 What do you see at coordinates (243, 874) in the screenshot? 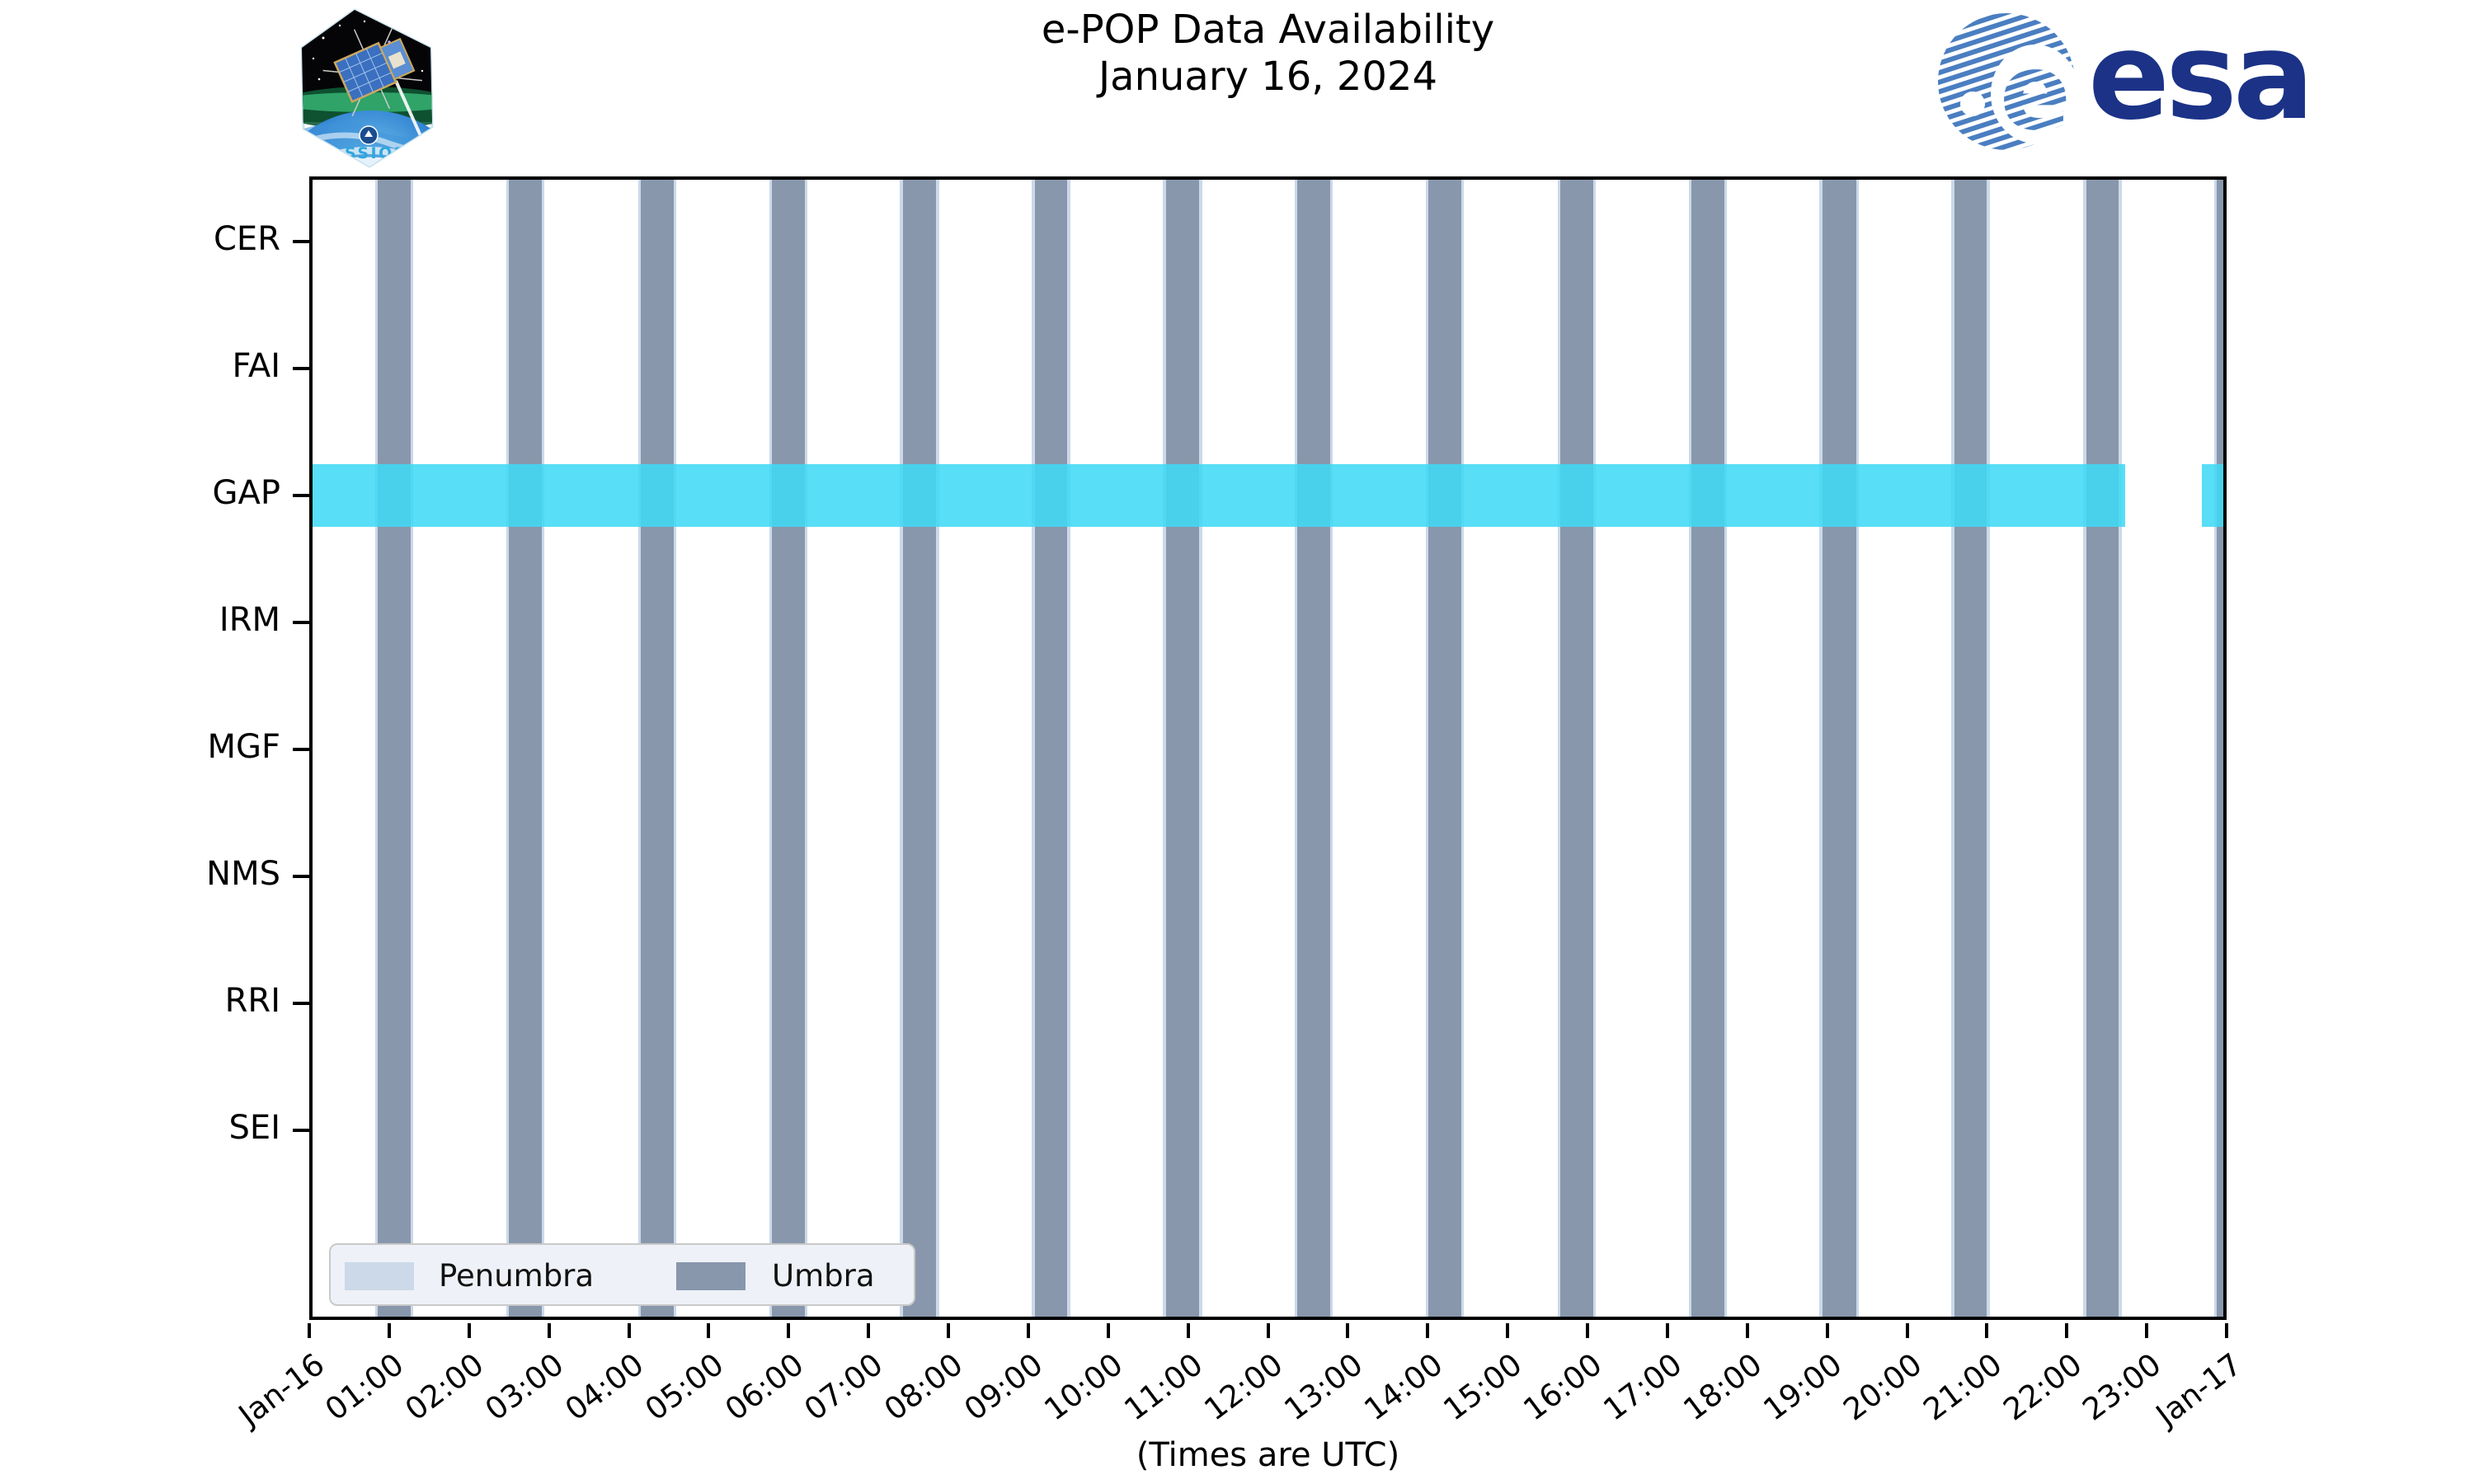
I see `y-axis-tick-label: NMS` at bounding box center [243, 874].